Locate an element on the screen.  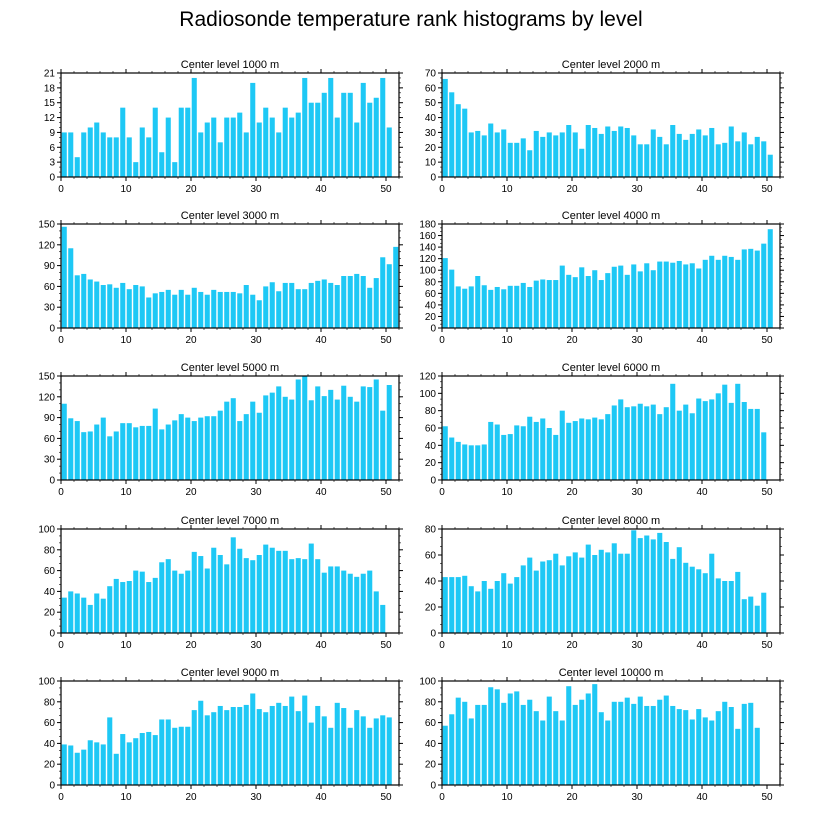
x-tick-label: 50 is located at coordinates (767, 189).